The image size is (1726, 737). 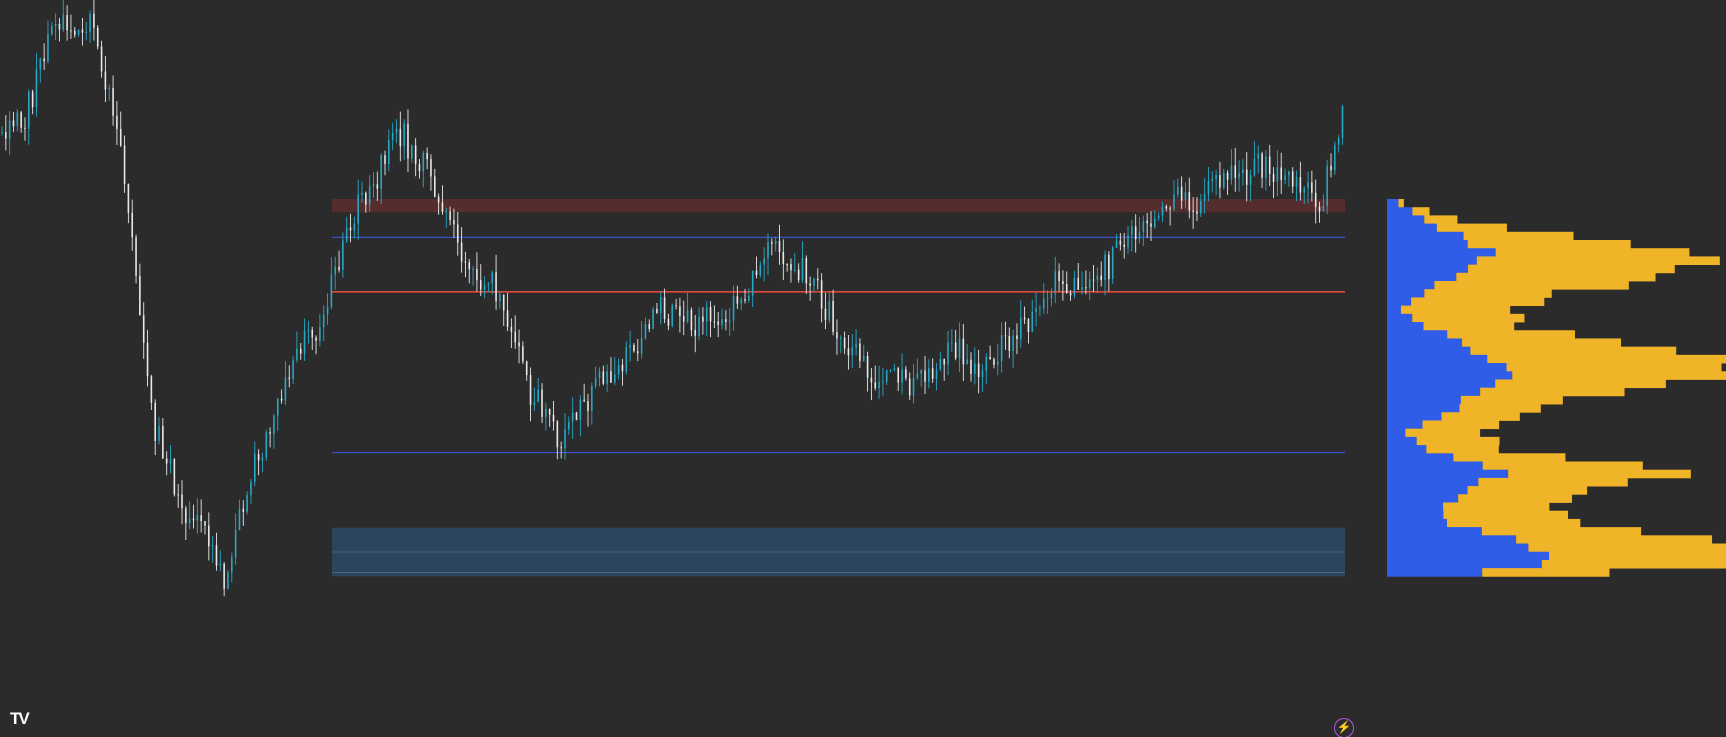 I want to click on tradingview-logo-icon: TV, so click(x=20, y=718).